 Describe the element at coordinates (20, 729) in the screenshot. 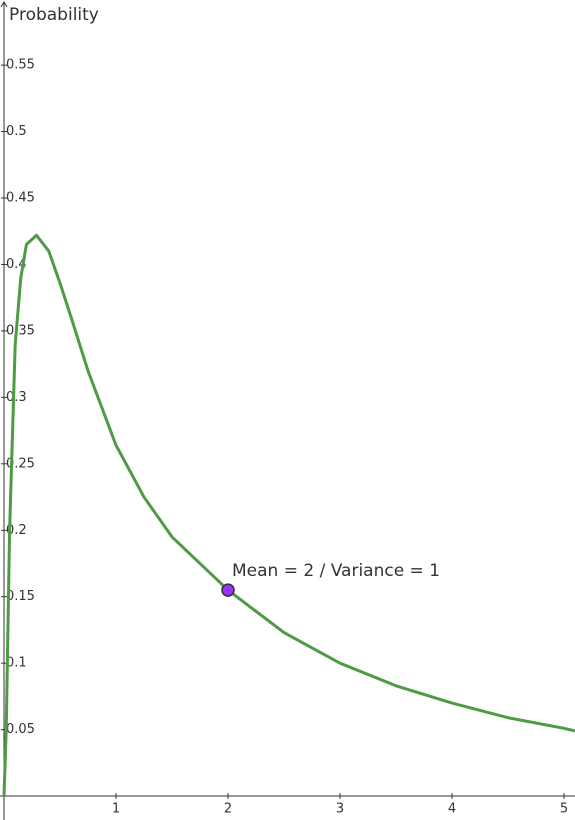

I see `y-tick-label: 0.05` at that location.